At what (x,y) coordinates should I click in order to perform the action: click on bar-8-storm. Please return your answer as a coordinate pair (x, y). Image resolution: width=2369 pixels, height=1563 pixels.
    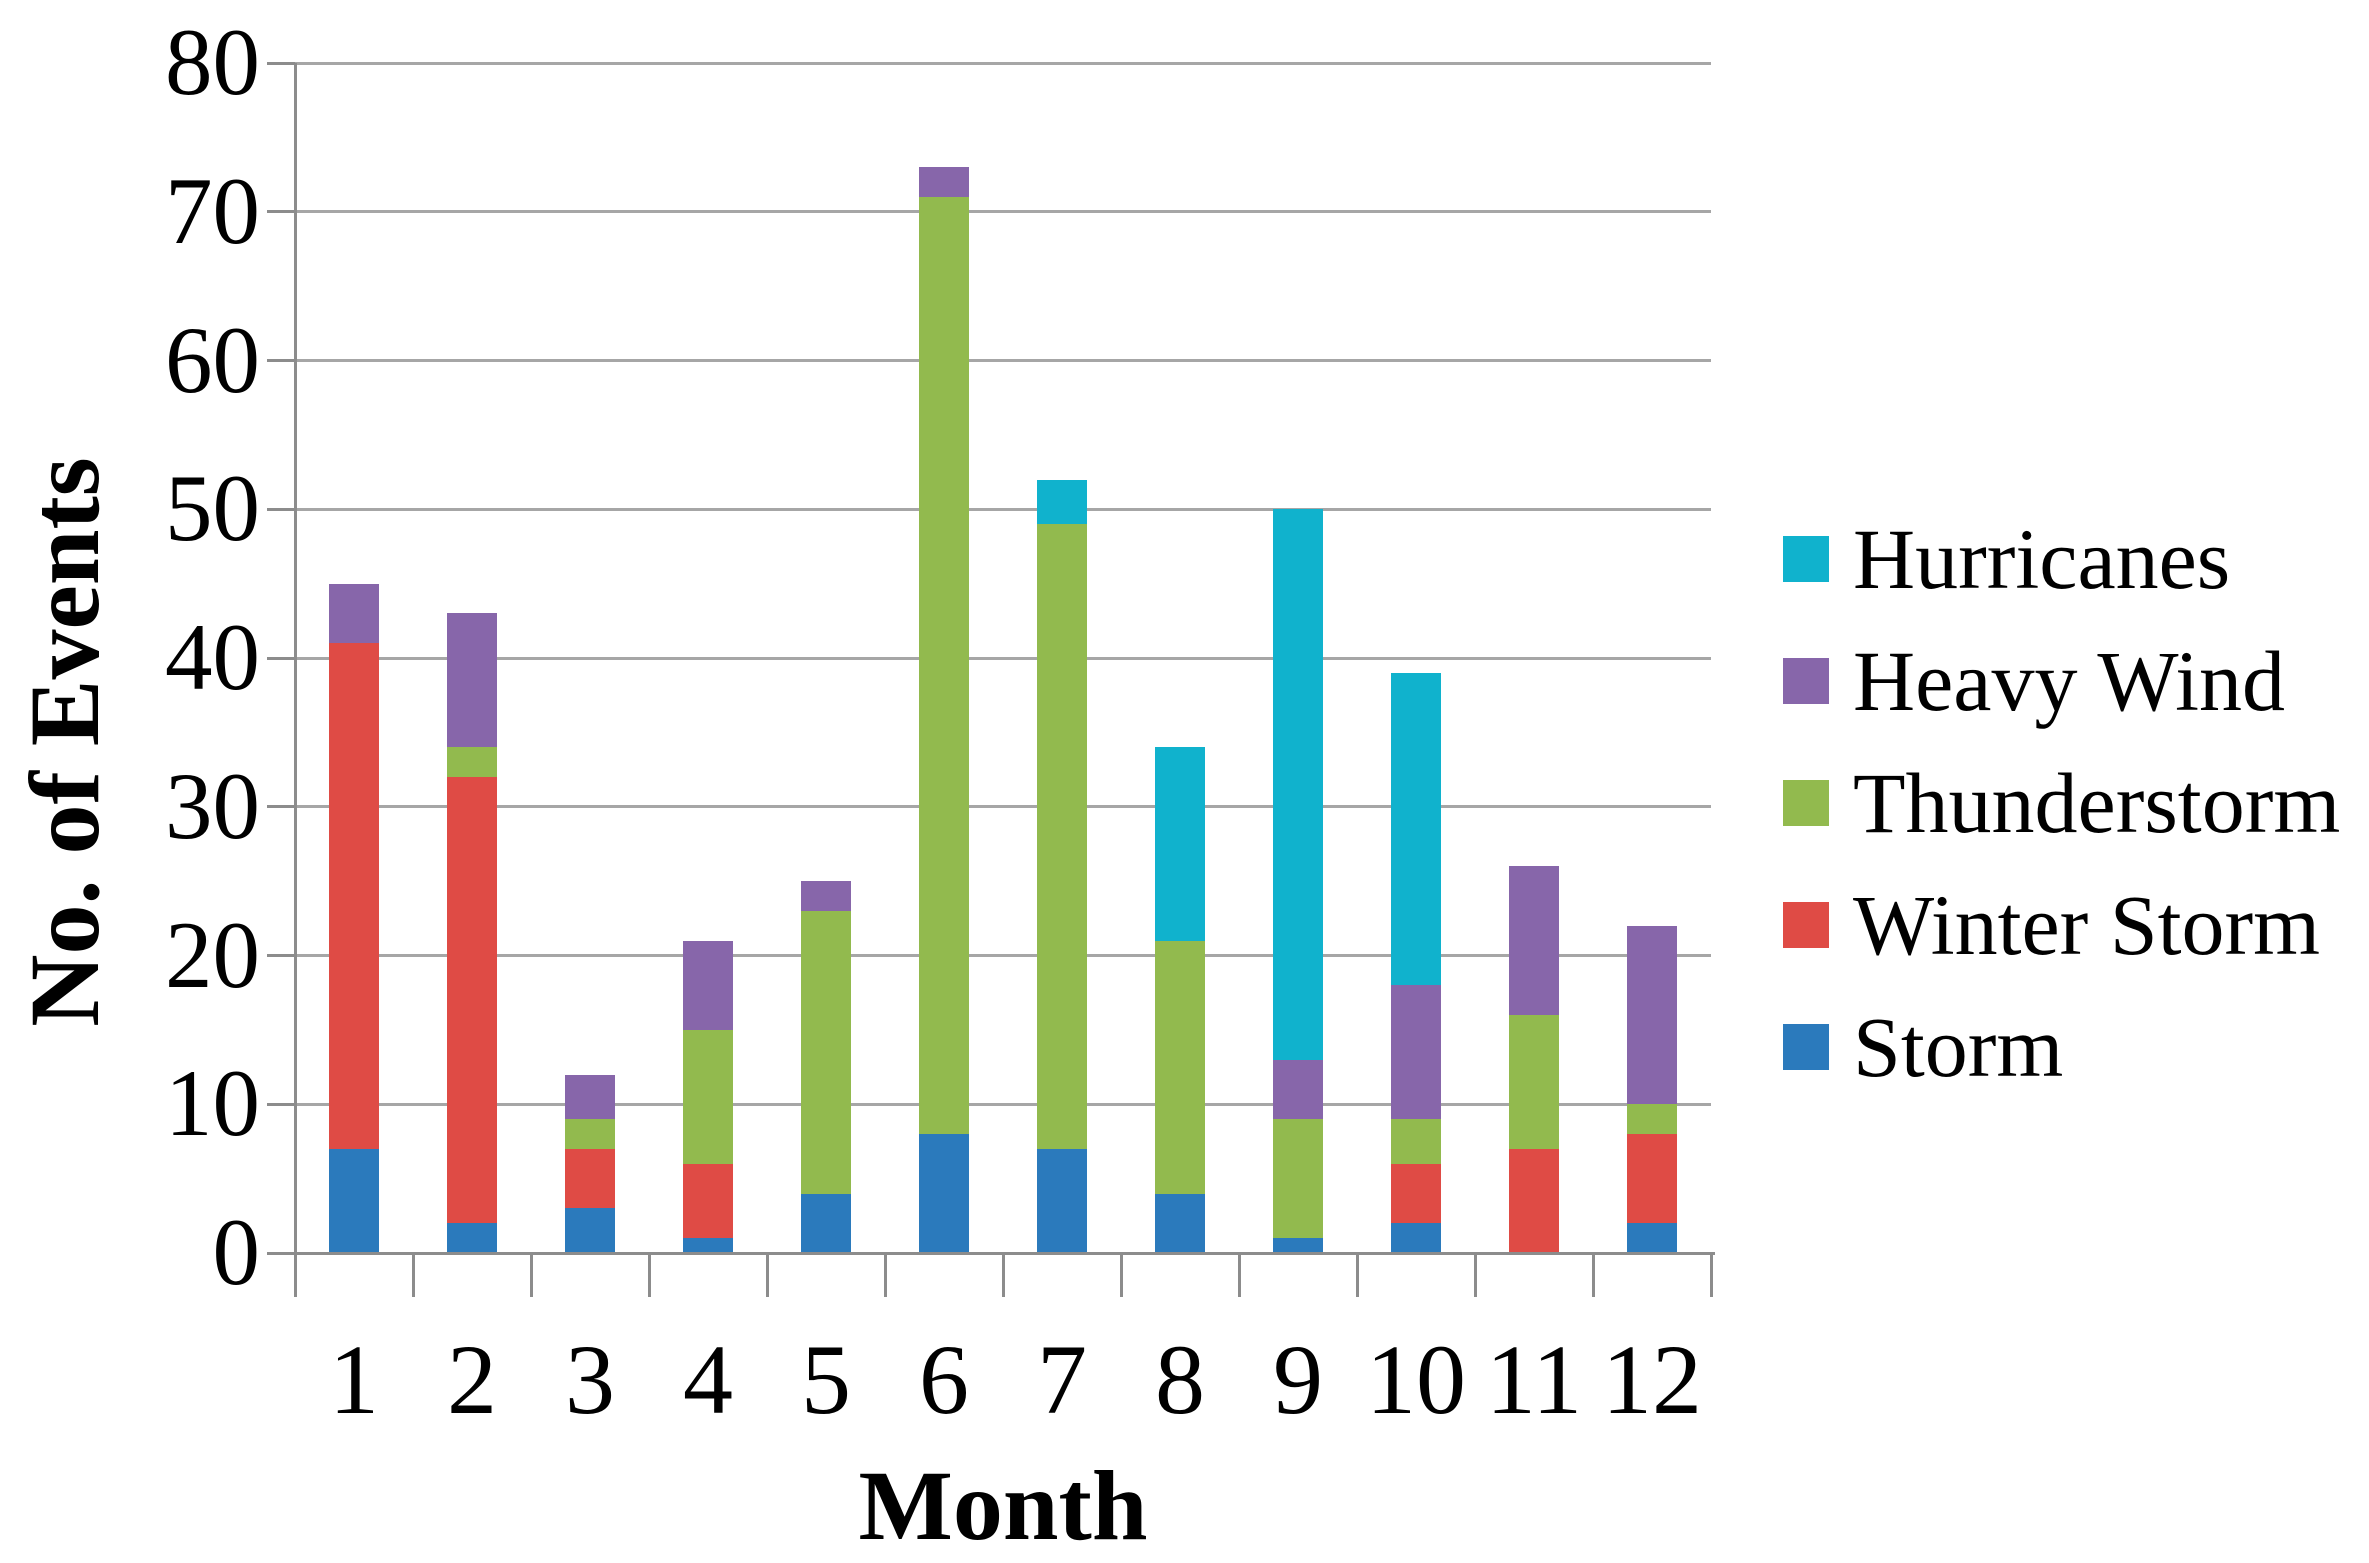
    Looking at the image, I should click on (1180, 1223).